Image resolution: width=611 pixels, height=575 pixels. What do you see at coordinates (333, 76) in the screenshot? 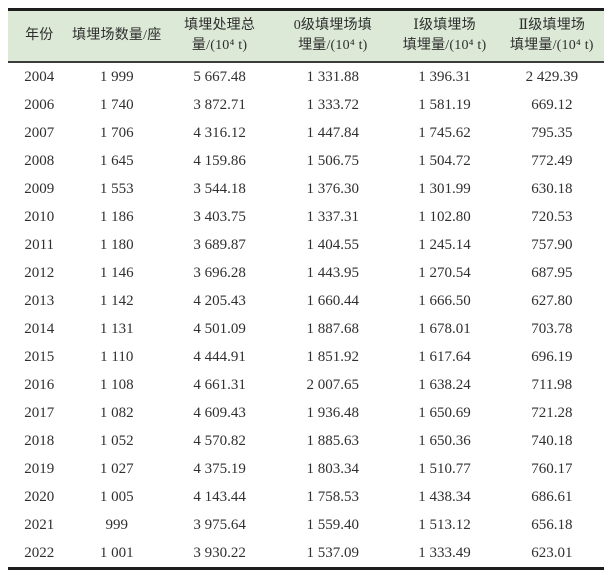
I see `value-cell: 1 331.88` at bounding box center [333, 76].